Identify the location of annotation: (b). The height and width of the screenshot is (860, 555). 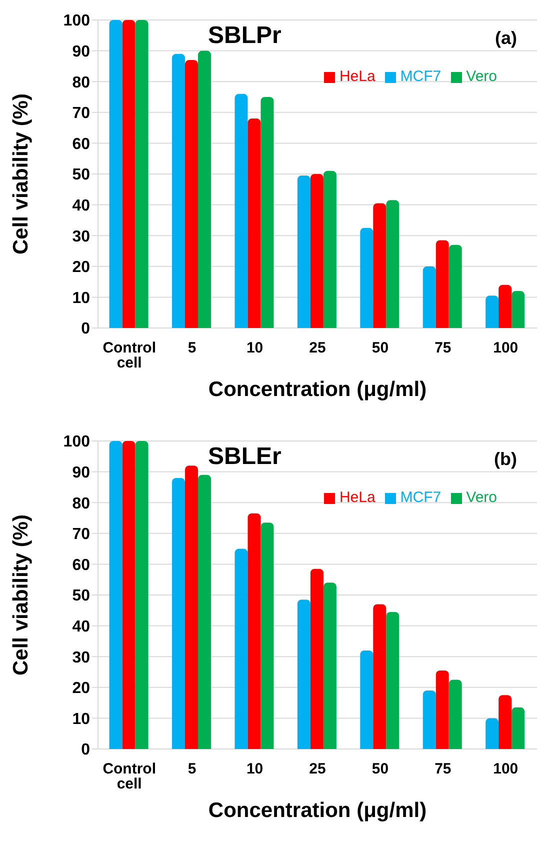
(505, 459).